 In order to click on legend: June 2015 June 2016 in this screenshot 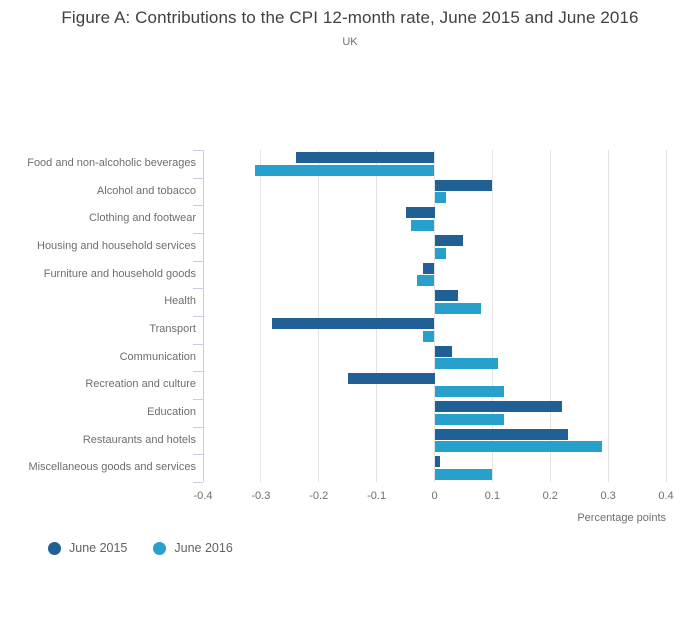, I will do `click(153, 548)`.